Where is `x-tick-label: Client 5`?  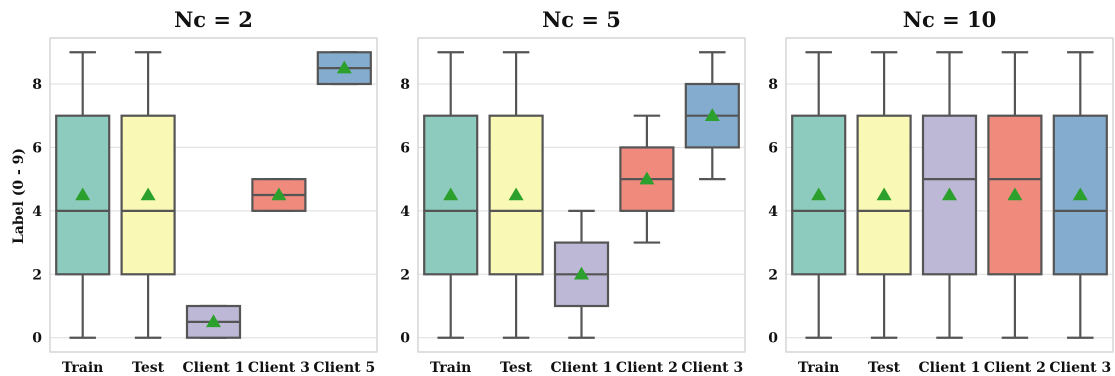 x-tick-label: Client 5 is located at coordinates (344, 368).